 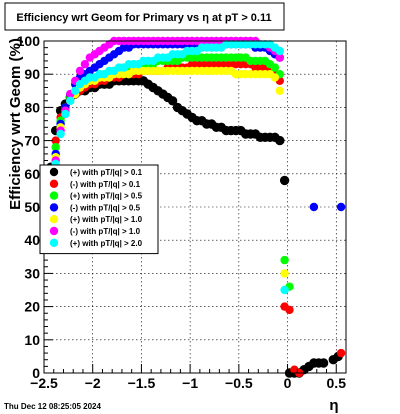 I want to click on footer-timestamp: Thu Dec 12 08:25:05 2024, so click(x=52, y=406).